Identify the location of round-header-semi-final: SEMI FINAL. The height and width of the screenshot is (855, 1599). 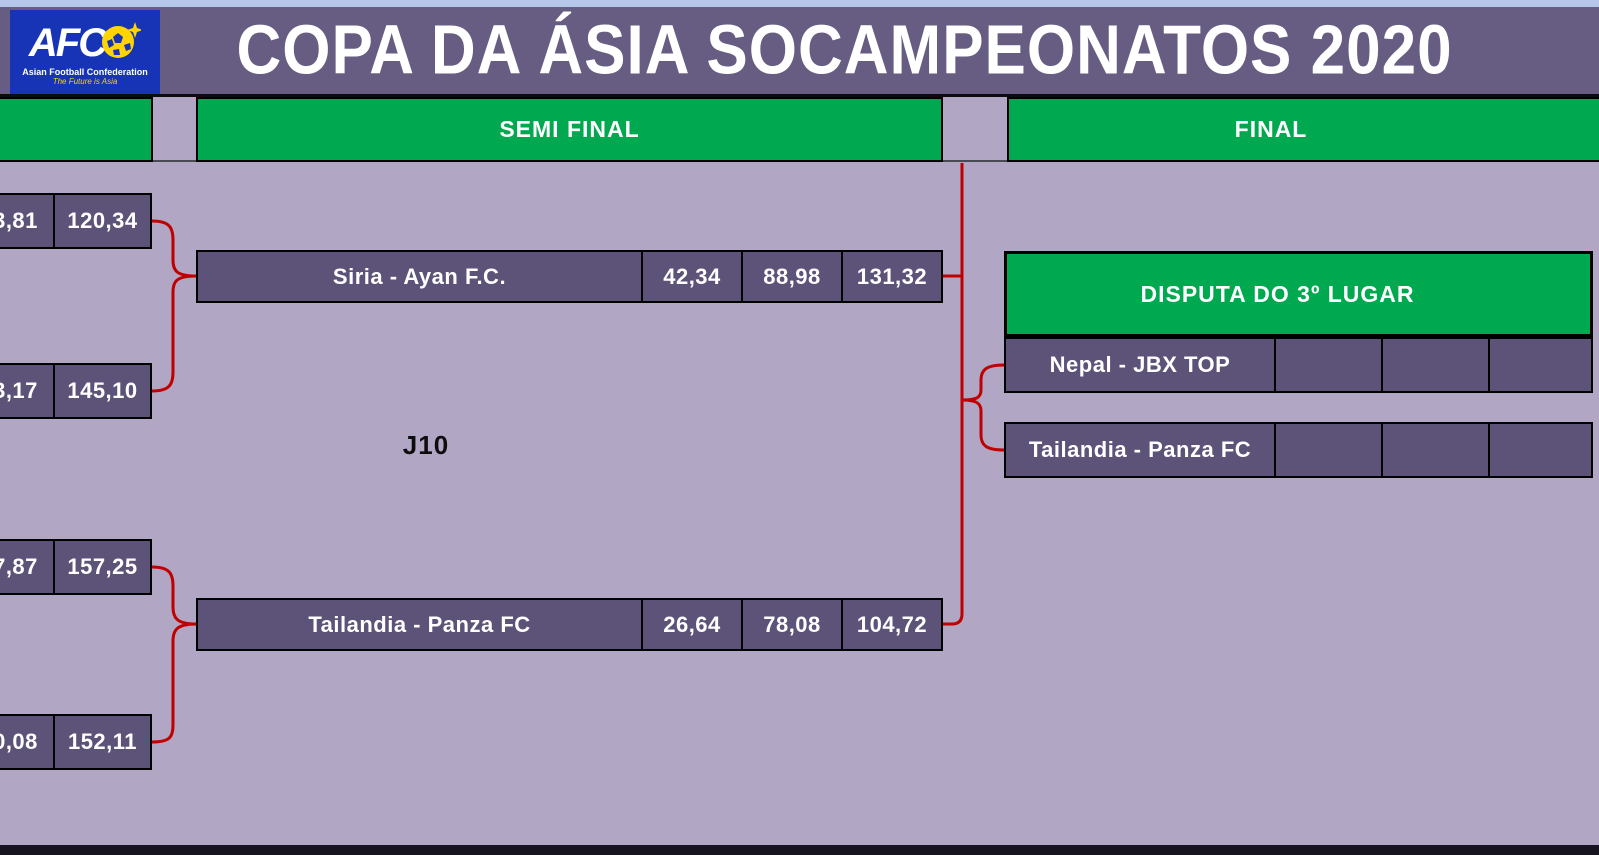
(569, 129).